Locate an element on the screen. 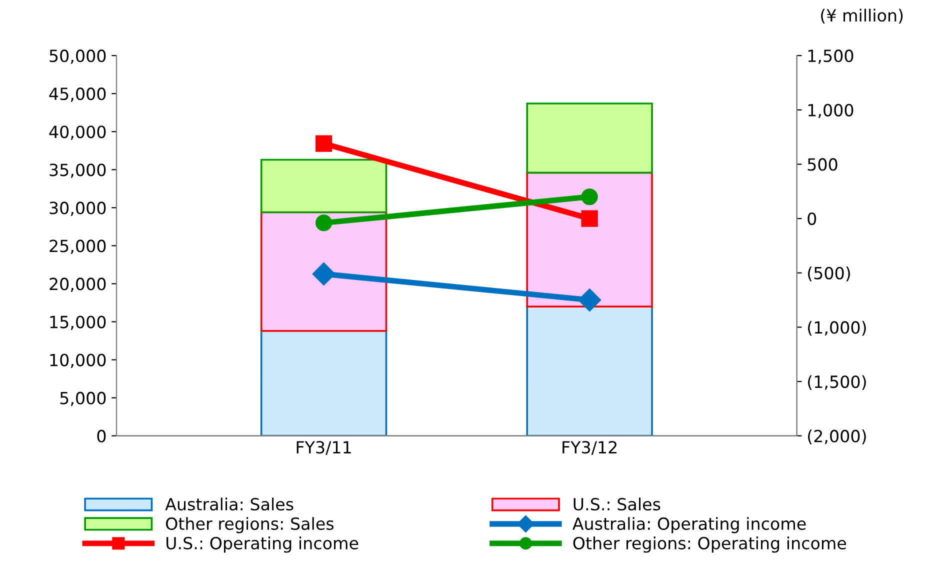 This screenshot has height=585, width=932. y2-tick-label: 1,500 is located at coordinates (831, 57).